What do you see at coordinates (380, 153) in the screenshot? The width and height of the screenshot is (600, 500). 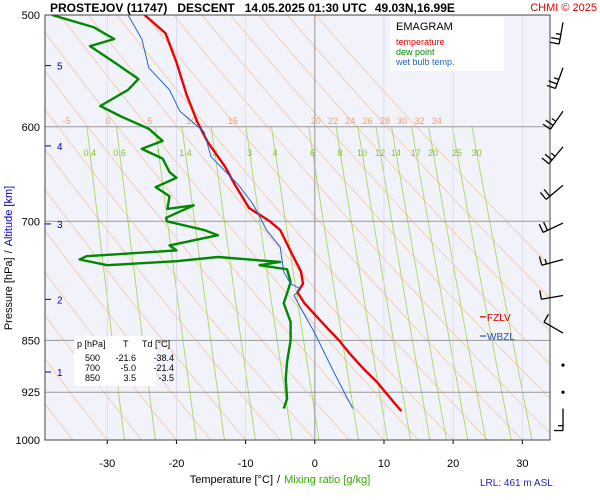 I see `mixing-ratio-label: 12` at bounding box center [380, 153].